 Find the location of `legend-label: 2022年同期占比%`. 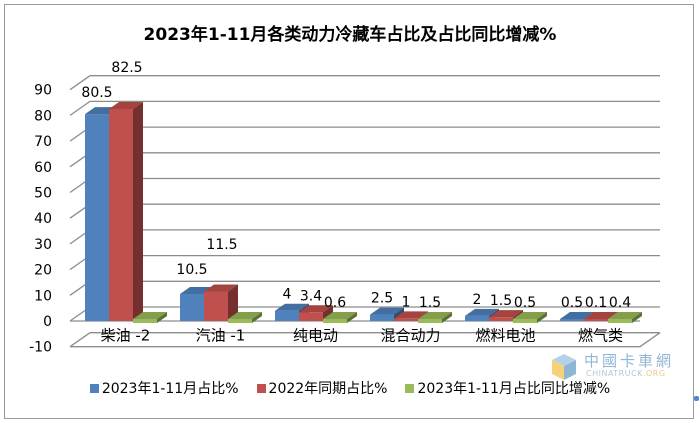

legend-label: 2022年同期占比% is located at coordinates (328, 389).